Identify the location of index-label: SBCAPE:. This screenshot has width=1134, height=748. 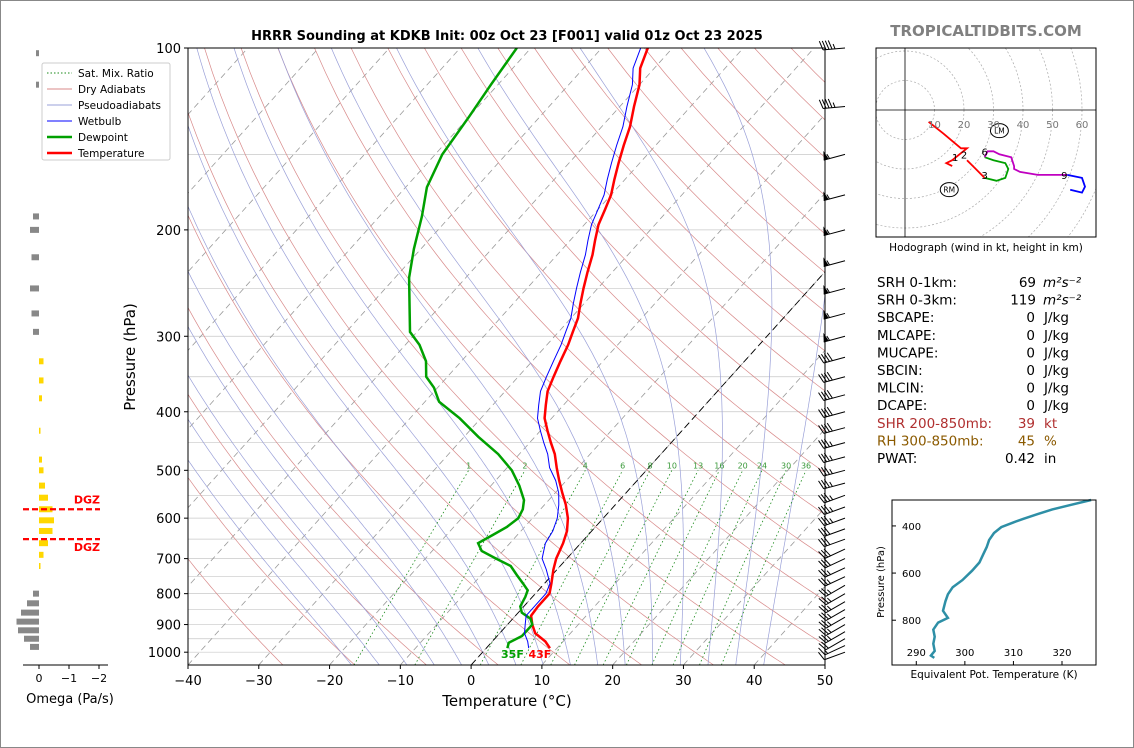
(905, 318).